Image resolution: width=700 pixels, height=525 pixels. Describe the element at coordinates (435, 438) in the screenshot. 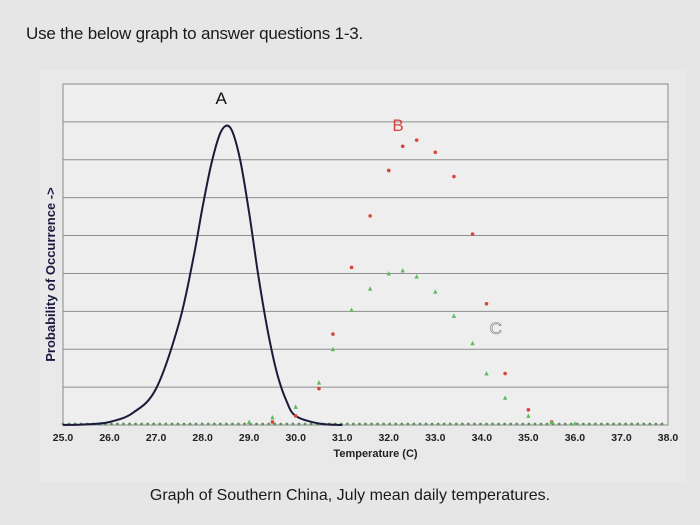

I see `x-tick-label: 33.0` at that location.